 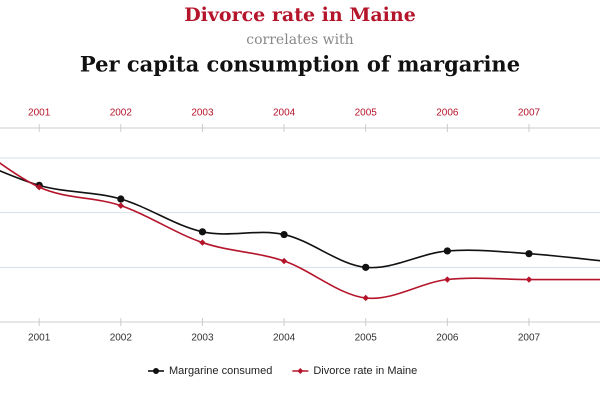 What do you see at coordinates (529, 338) in the screenshot?
I see `x-tick-label: 2007` at bounding box center [529, 338].